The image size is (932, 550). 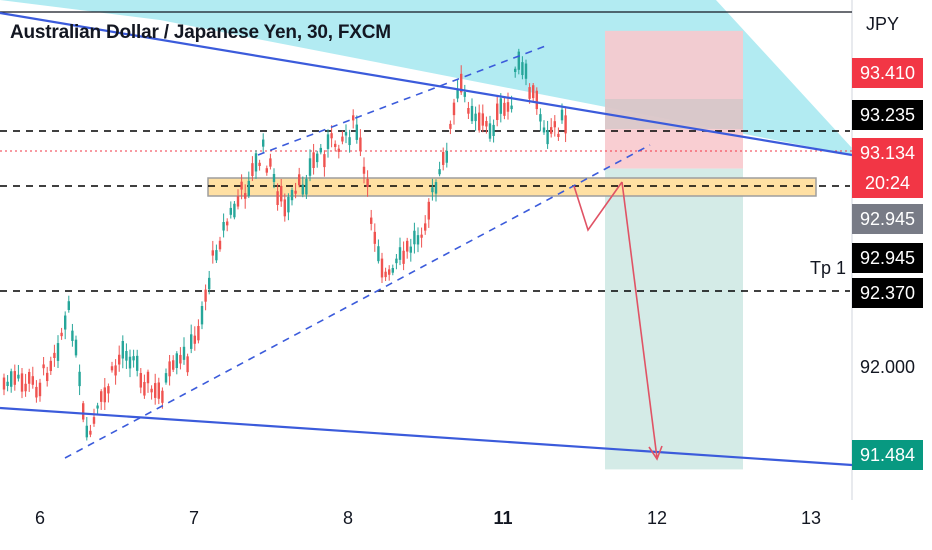 I want to click on tp1-annotation: Tp 1, so click(x=828, y=268).